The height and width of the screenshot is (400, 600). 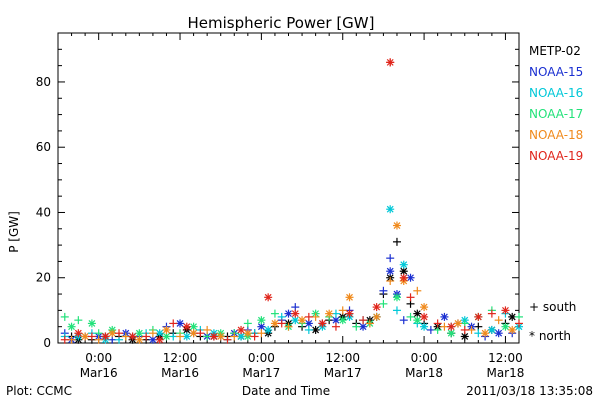 I want to click on legend-entry: METP-02, so click(x=555, y=51).